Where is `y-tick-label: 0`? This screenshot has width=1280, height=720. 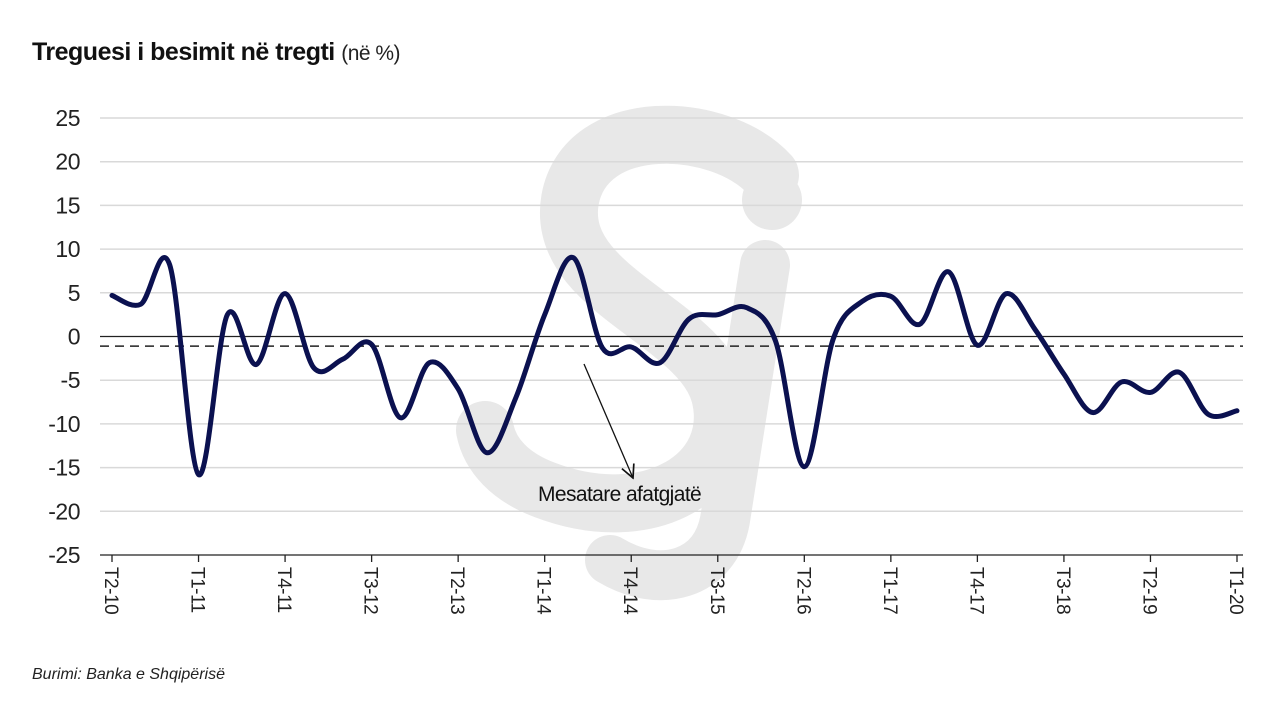
y-tick-label: 0 is located at coordinates (74, 337).